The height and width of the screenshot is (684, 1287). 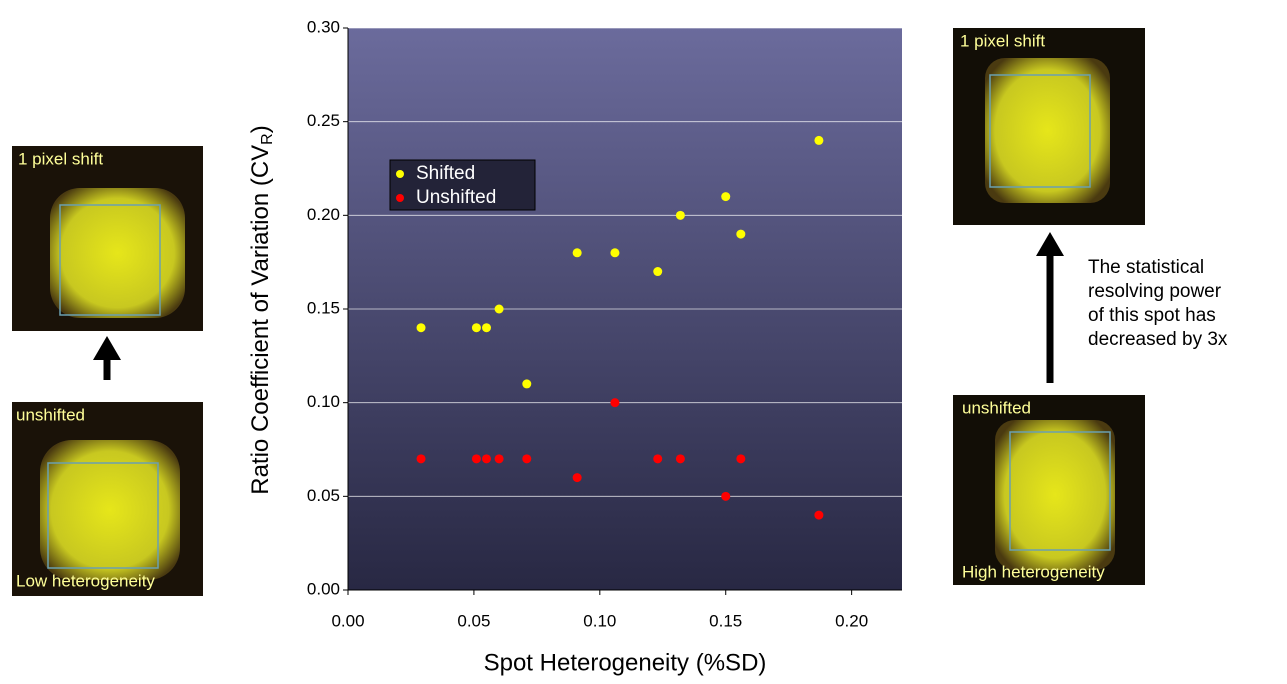 What do you see at coordinates (851, 620) in the screenshot?
I see `x-tick-label: 0.20` at bounding box center [851, 620].